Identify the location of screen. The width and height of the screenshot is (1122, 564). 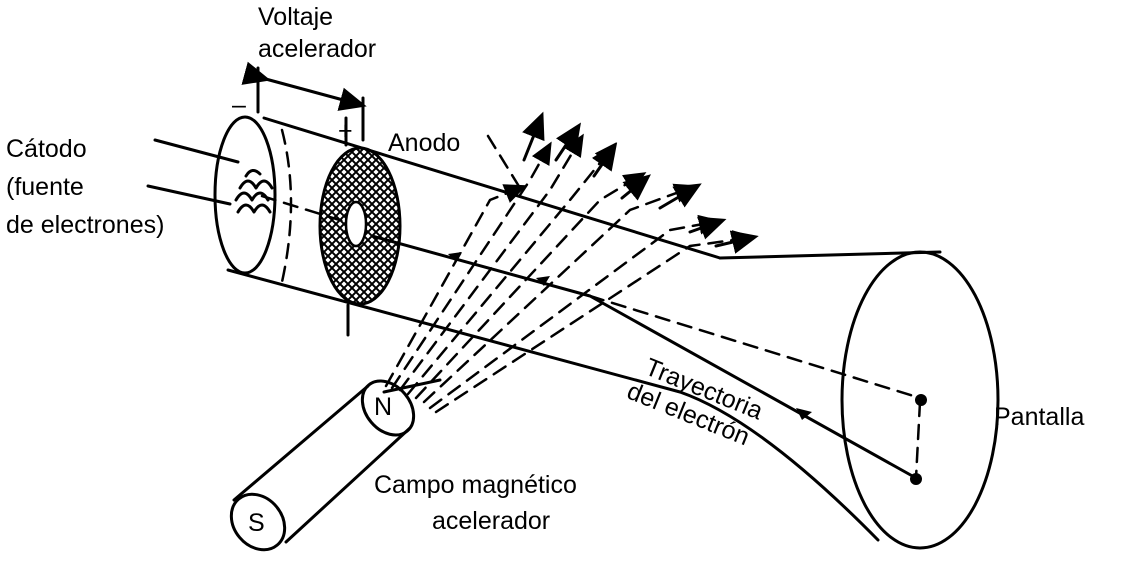
(920, 400).